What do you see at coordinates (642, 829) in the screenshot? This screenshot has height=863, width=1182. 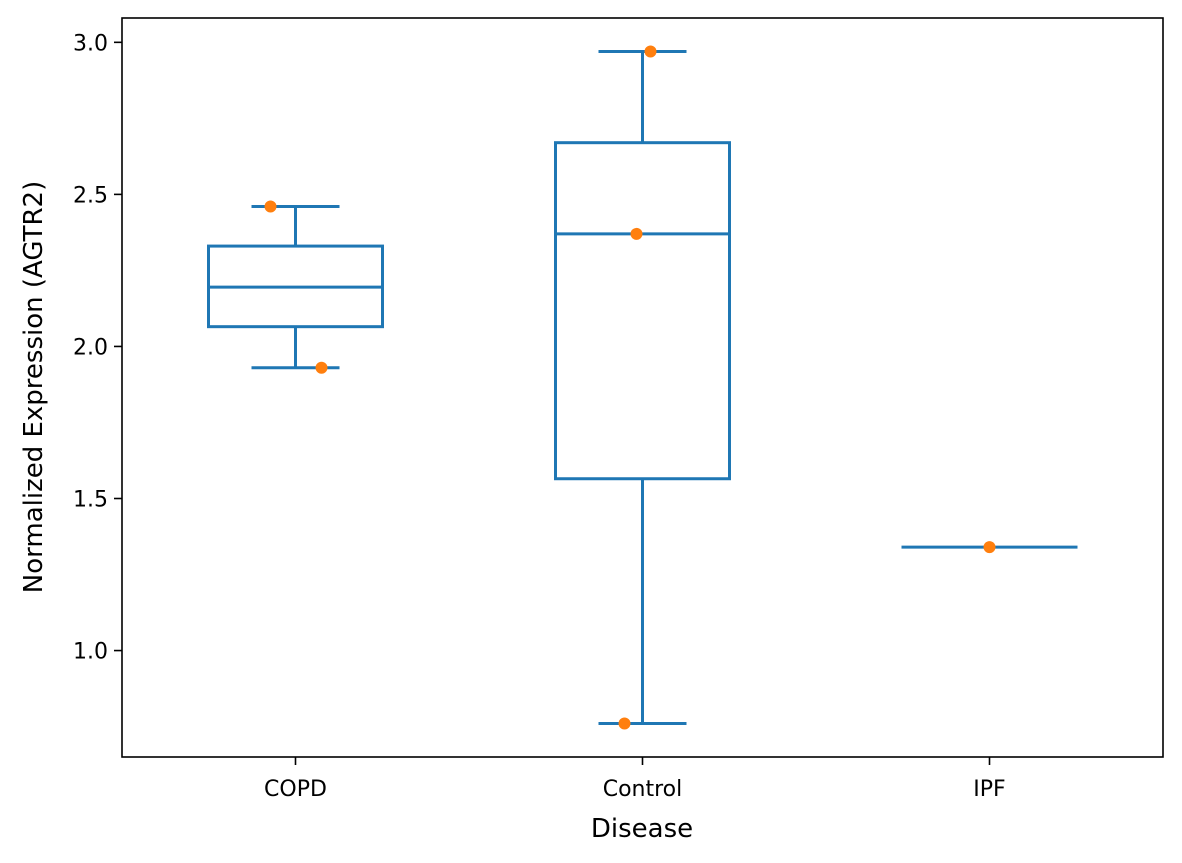 I see `x-axis-title: Disease` at bounding box center [642, 829].